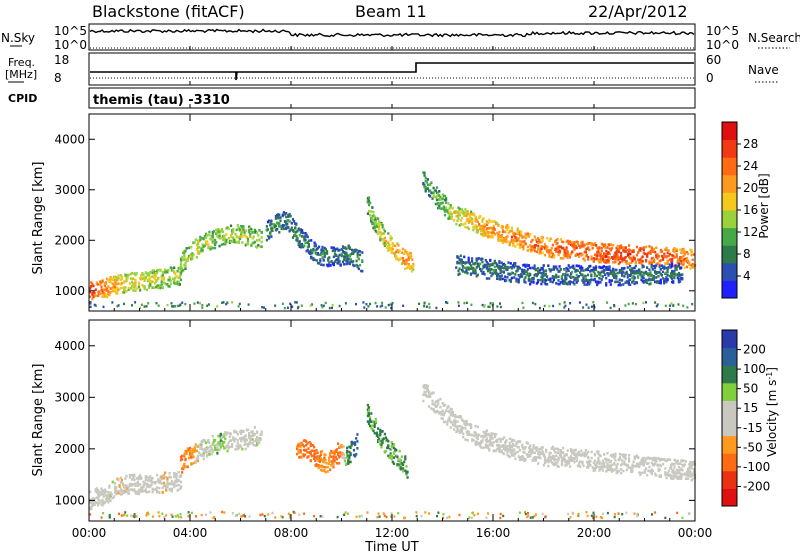 The height and width of the screenshot is (554, 800). Describe the element at coordinates (753, 428) in the screenshot. I see `colorbar-tick-label: -15` at that location.